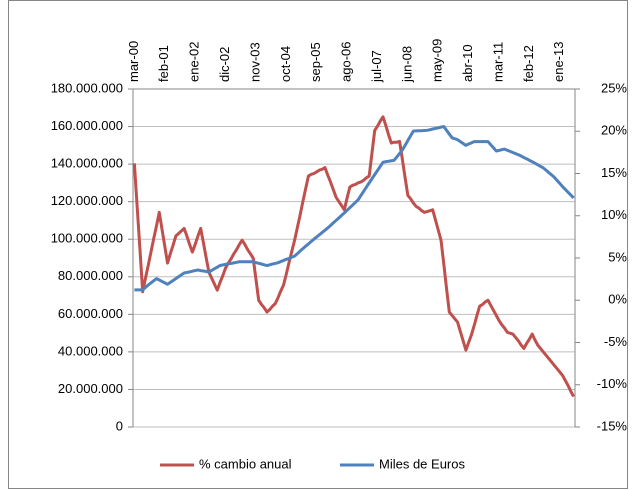 The height and width of the screenshot is (490, 636). What do you see at coordinates (612, 383) in the screenshot?
I see `y2-tick-label: -10%` at bounding box center [612, 383].